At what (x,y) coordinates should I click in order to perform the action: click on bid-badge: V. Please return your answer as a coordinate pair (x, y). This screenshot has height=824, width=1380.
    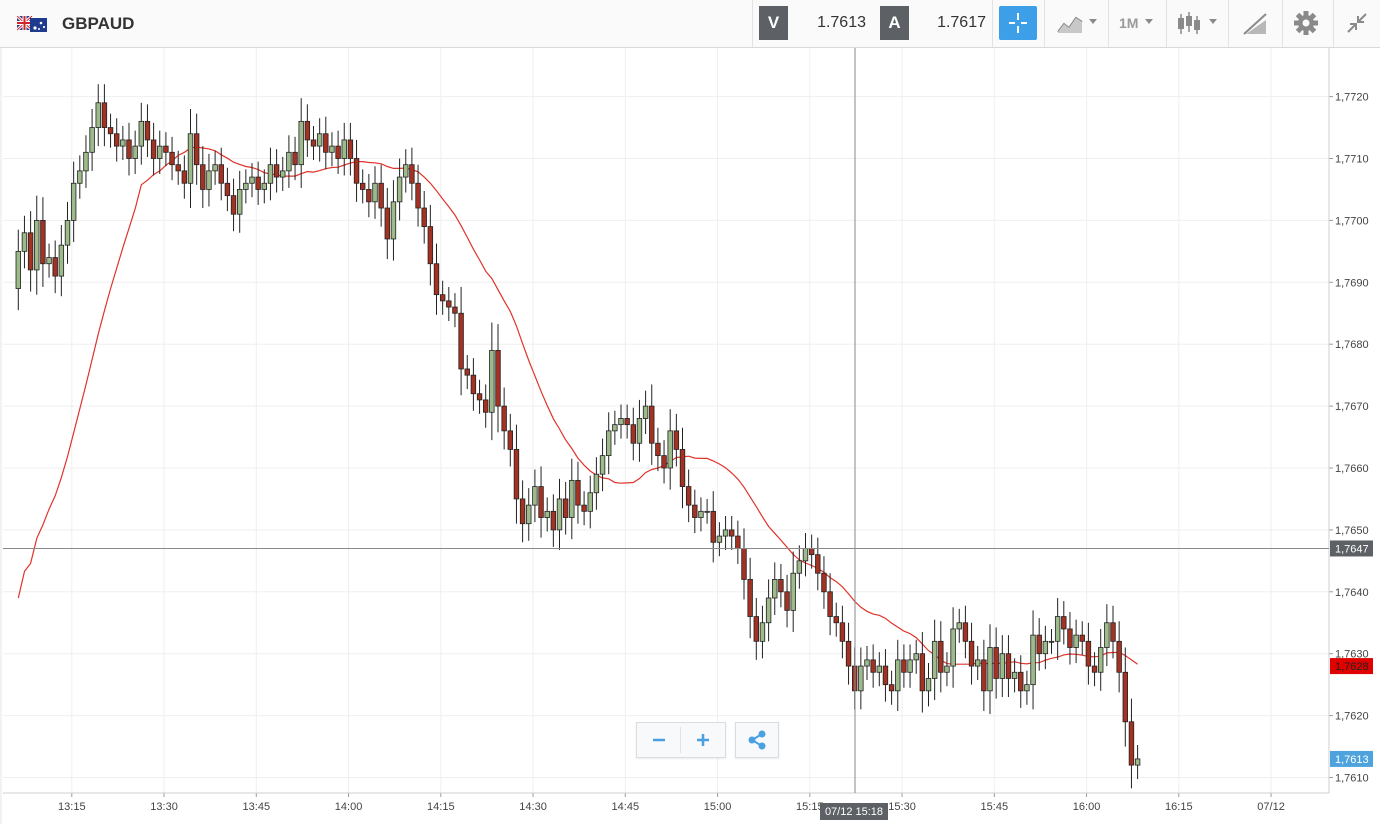
    Looking at the image, I should click on (773, 23).